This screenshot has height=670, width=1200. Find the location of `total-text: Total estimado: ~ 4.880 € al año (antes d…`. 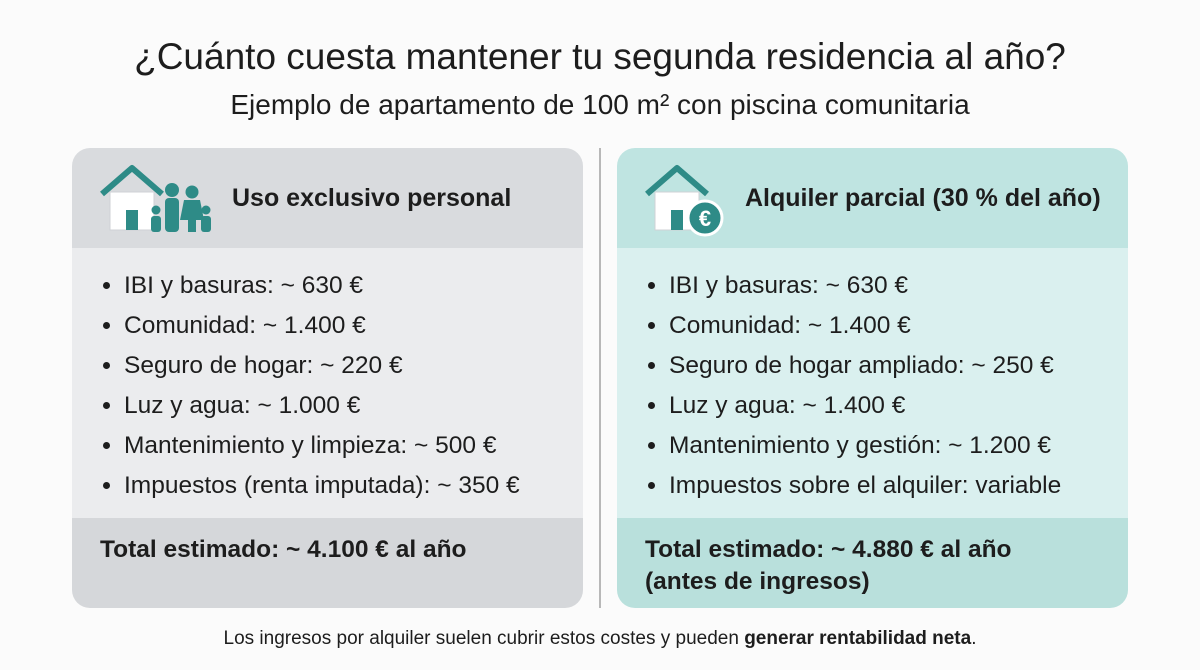

total-text: Total estimado: ~ 4.880 € al año (antes d… is located at coordinates (828, 566).